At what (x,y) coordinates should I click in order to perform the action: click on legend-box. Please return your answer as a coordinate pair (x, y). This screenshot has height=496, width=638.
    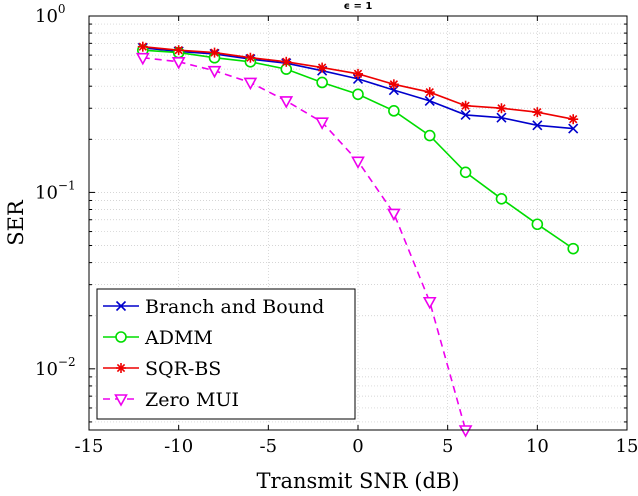
    Looking at the image, I should click on (226, 354).